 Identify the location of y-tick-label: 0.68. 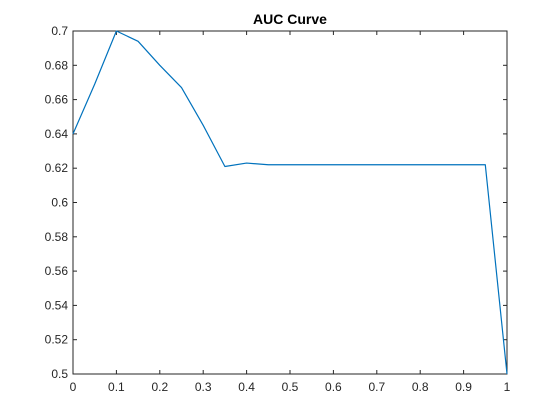
(57, 65).